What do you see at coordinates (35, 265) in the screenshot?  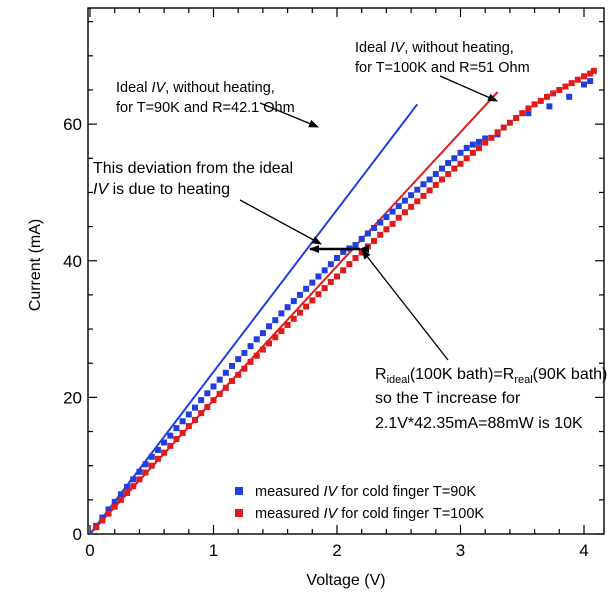 I see `y-axis-title: Current (mA)` at bounding box center [35, 265].